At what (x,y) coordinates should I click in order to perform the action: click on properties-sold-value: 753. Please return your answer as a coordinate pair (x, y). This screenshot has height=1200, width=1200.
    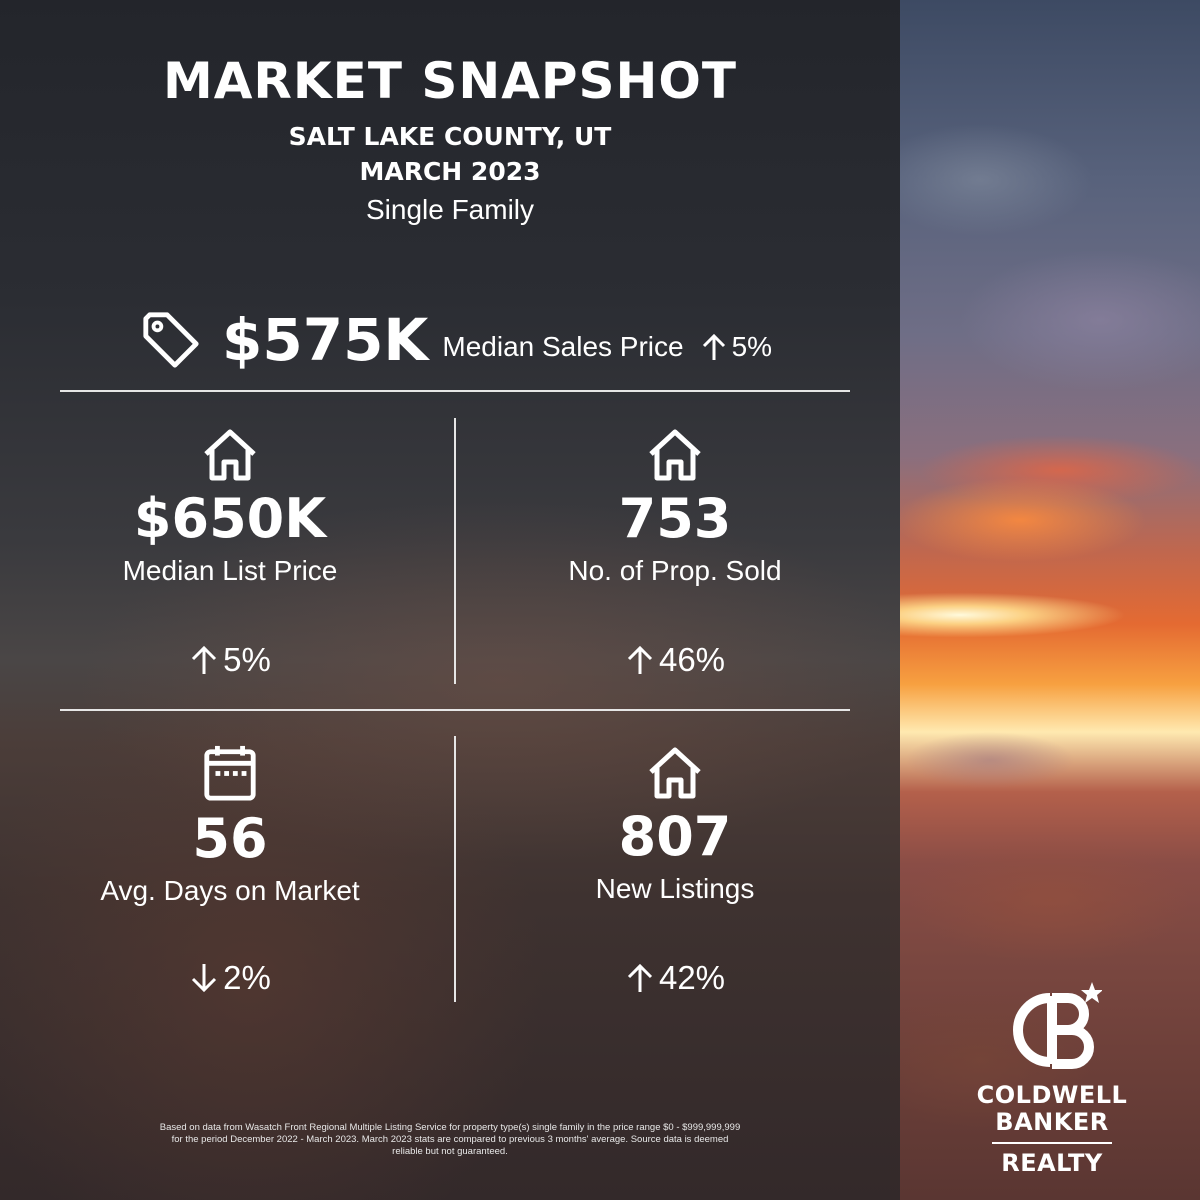
    Looking at the image, I should click on (675, 518).